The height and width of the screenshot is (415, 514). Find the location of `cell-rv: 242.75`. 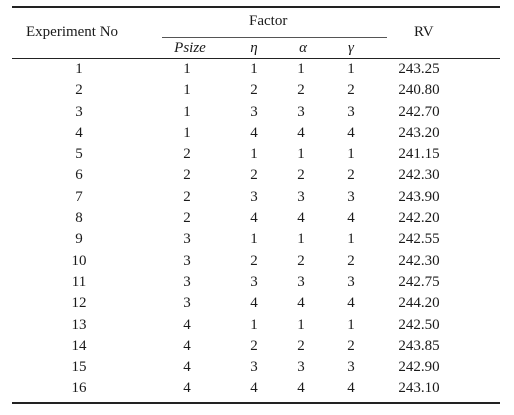

cell-rv: 242.75 is located at coordinates (419, 281).